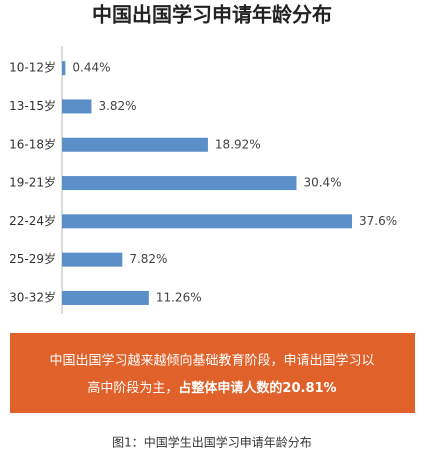 Image resolution: width=425 pixels, height=465 pixels. I want to click on value-label: 3.82%, so click(117, 106).